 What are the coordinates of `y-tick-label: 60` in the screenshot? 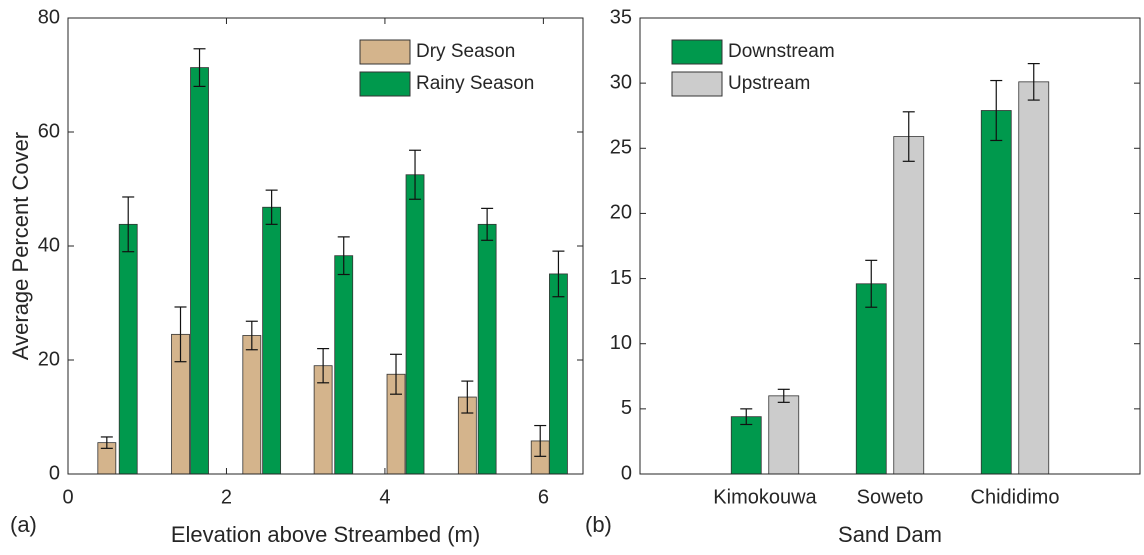 It's located at (49, 131).